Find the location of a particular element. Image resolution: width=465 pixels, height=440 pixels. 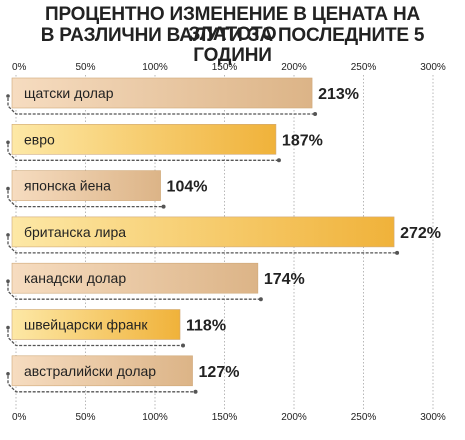

tick-label-top: 250% is located at coordinates (364, 67).